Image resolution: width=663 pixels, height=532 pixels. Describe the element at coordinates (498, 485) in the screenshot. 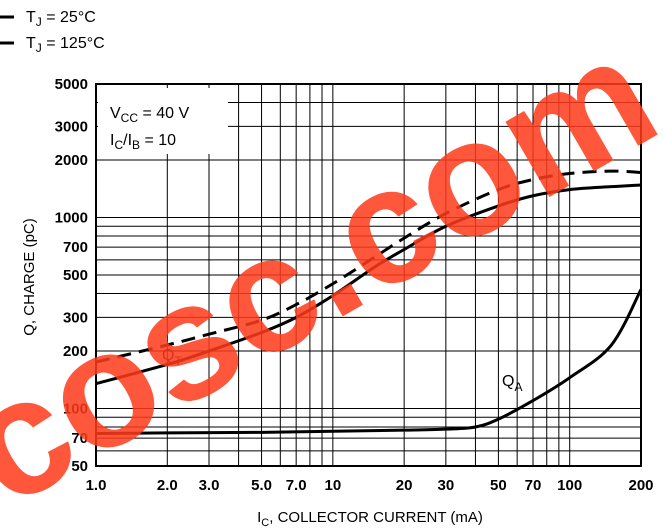

I see `x-tick-label: 50` at that location.